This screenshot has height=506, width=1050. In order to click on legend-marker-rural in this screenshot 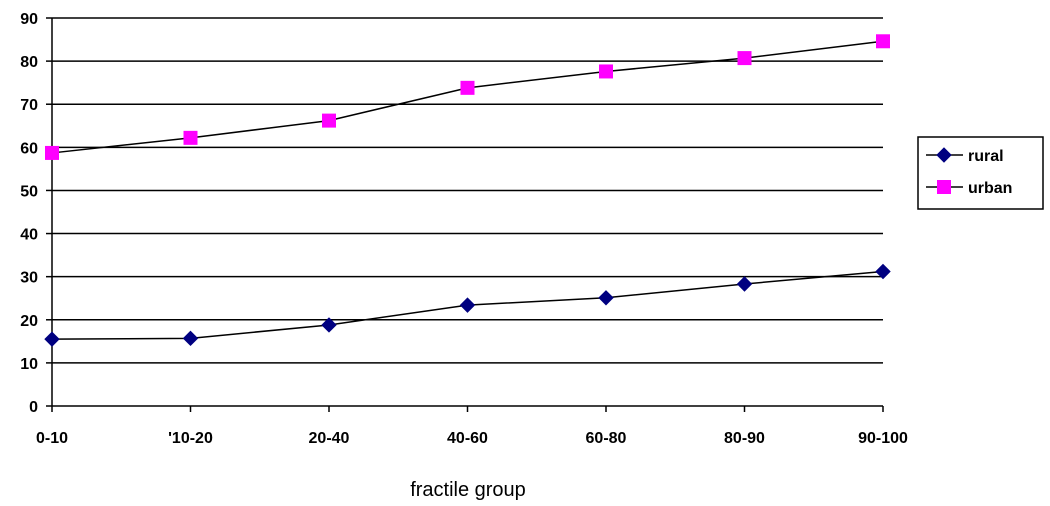, I will do `click(944, 155)`.